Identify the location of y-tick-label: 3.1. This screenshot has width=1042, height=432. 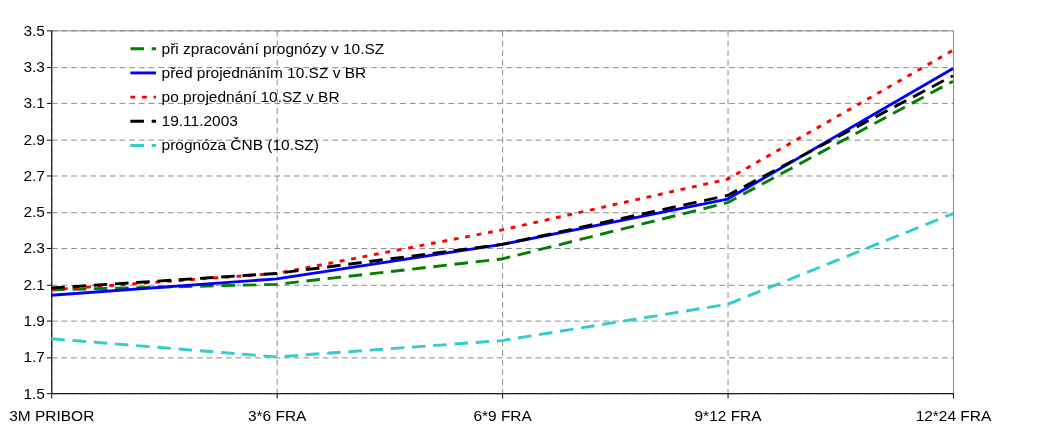
(34, 103).